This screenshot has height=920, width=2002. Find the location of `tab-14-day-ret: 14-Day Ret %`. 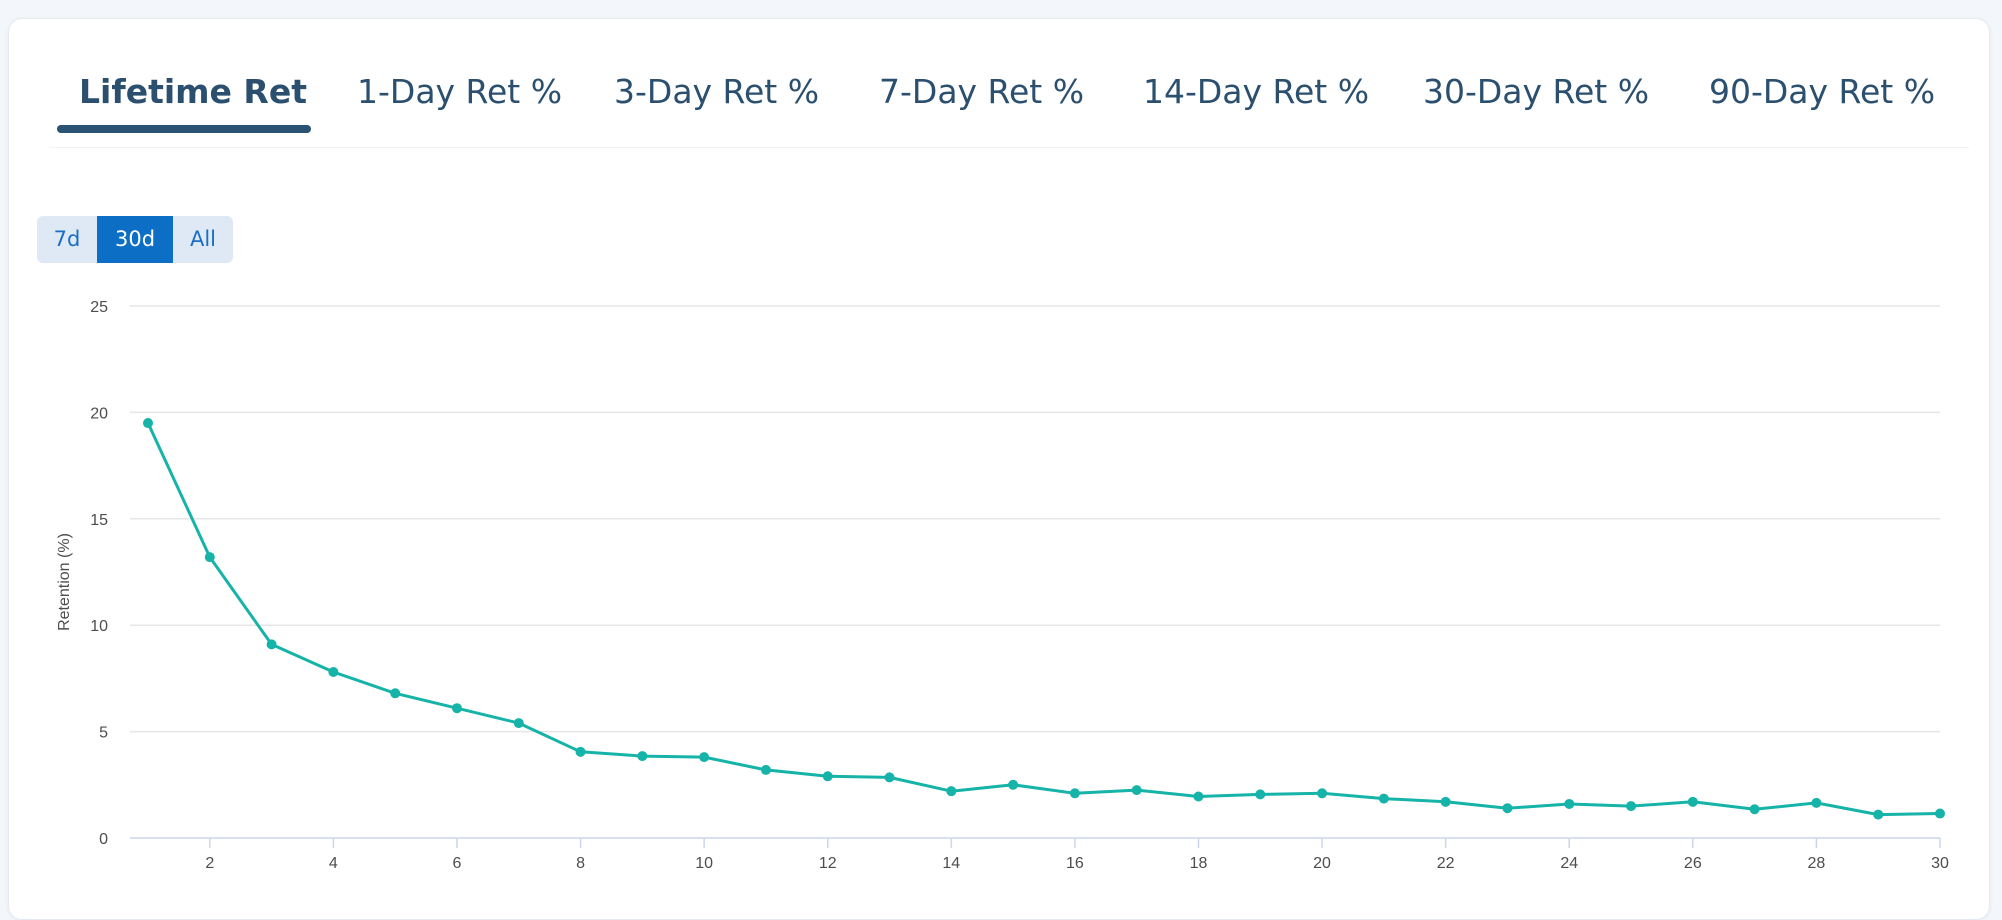

tab-14-day-ret: 14-Day Ret % is located at coordinates (1256, 91).